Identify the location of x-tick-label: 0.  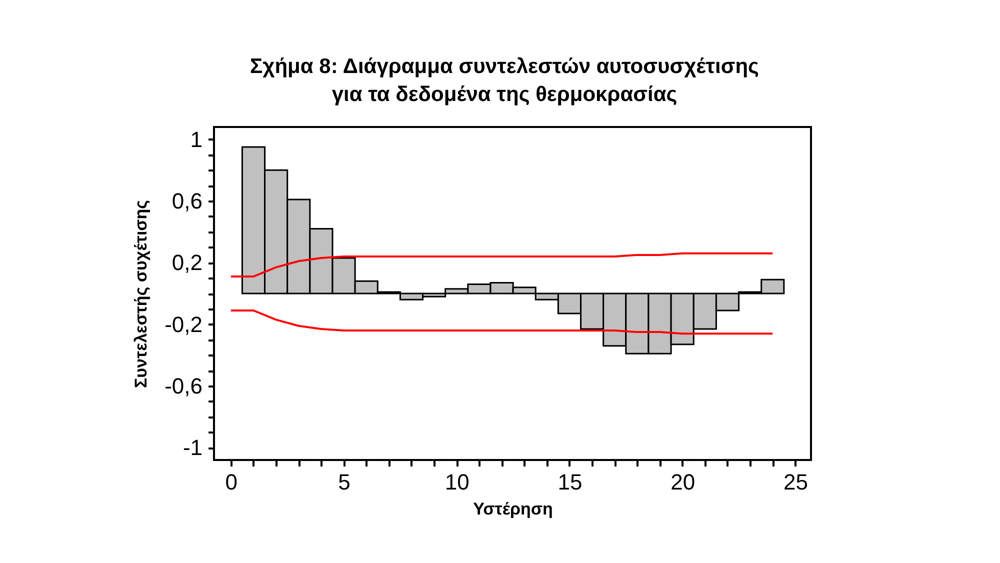
(231, 482).